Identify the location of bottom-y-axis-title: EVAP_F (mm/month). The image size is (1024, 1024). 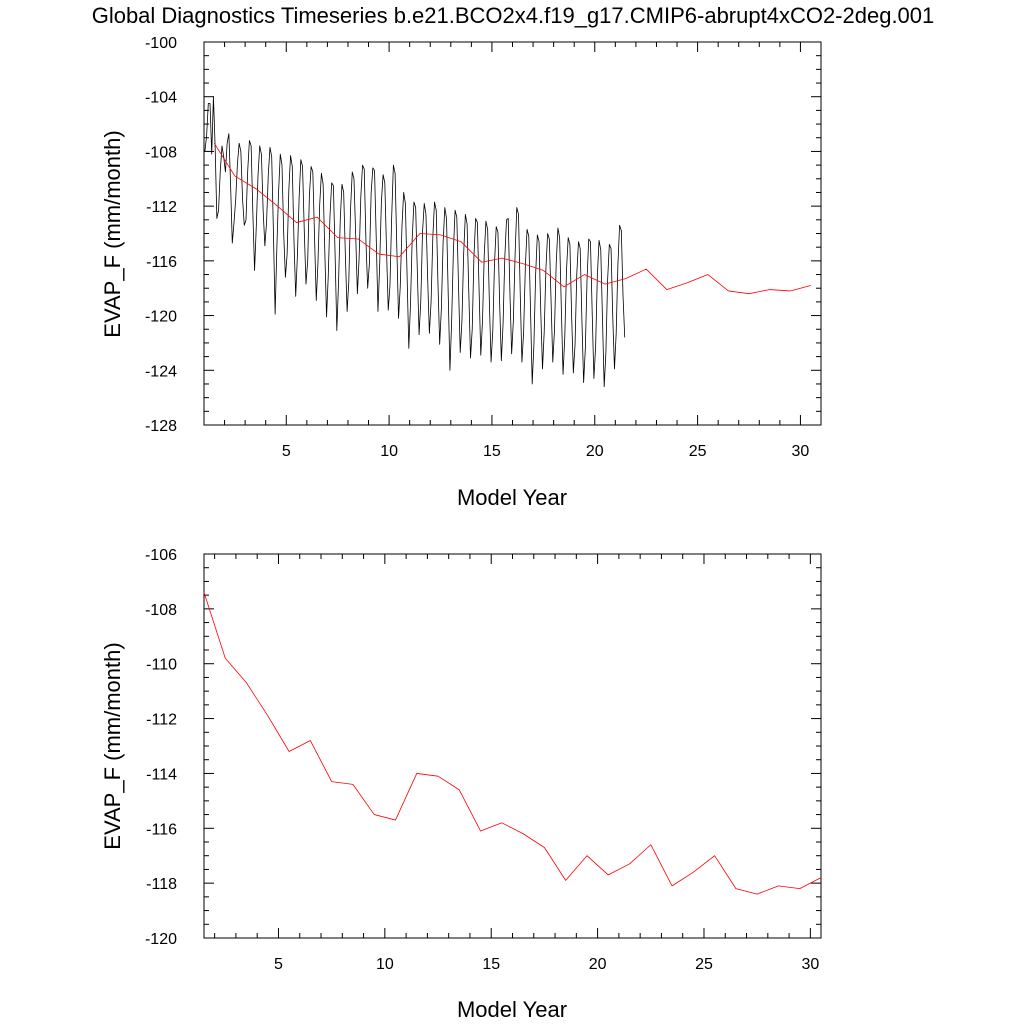
(112, 745).